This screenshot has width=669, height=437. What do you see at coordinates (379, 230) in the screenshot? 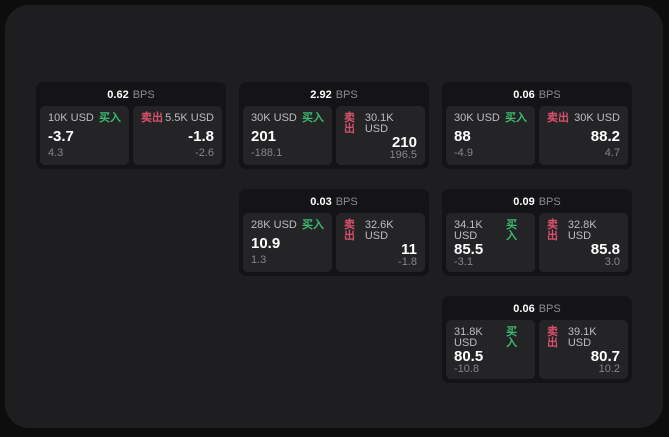
I see `sell-size: 32.6K USD` at bounding box center [379, 230].